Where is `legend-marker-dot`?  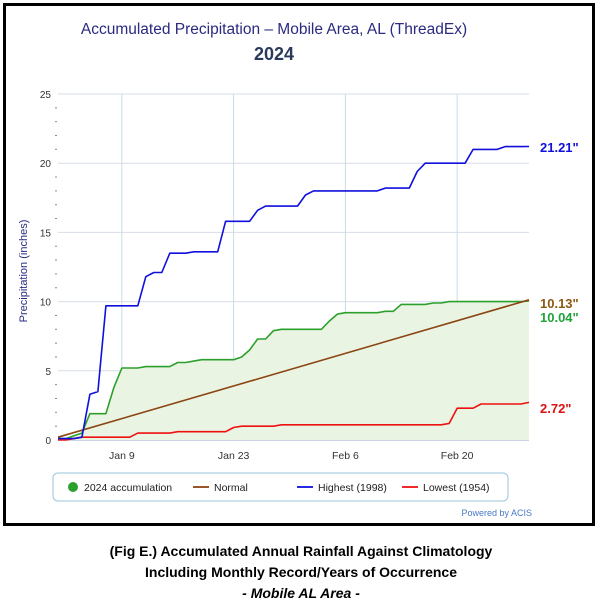
legend-marker-dot is located at coordinates (73, 487).